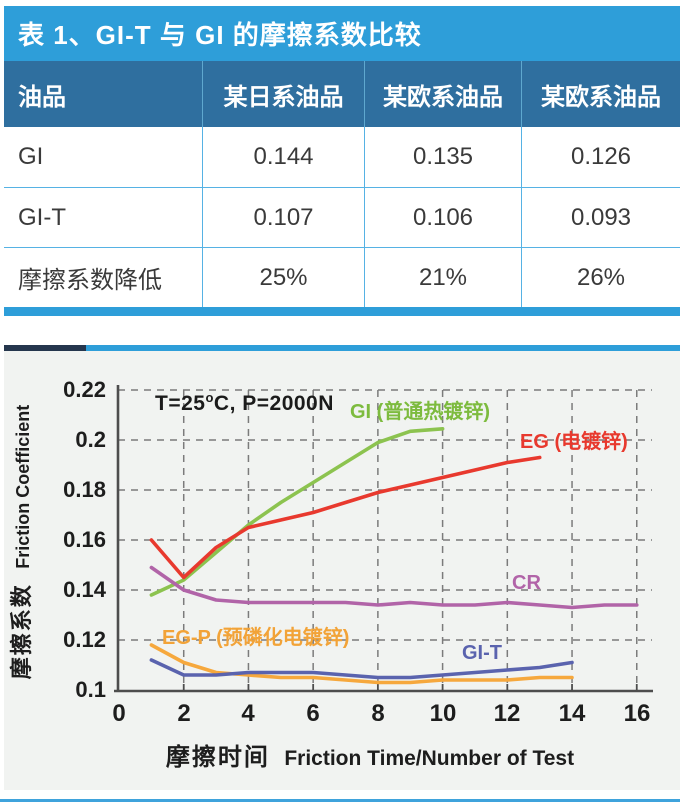 This screenshot has width=680, height=806. What do you see at coordinates (256, 638) in the screenshot?
I see `series-label-eg-p: EG-P (预磷化电镀锌)` at bounding box center [256, 638].